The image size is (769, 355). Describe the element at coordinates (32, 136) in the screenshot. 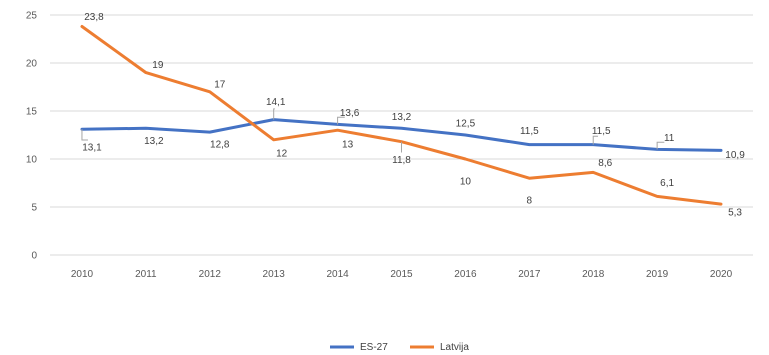

I see `y-axis: 0 5 10 15 20 25` at that location.